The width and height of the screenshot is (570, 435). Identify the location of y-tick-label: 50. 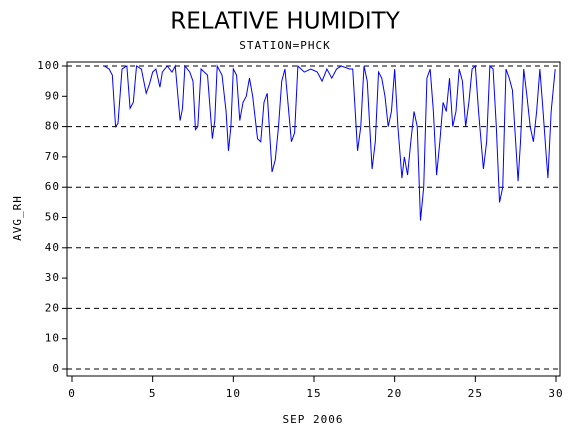
(52, 217).